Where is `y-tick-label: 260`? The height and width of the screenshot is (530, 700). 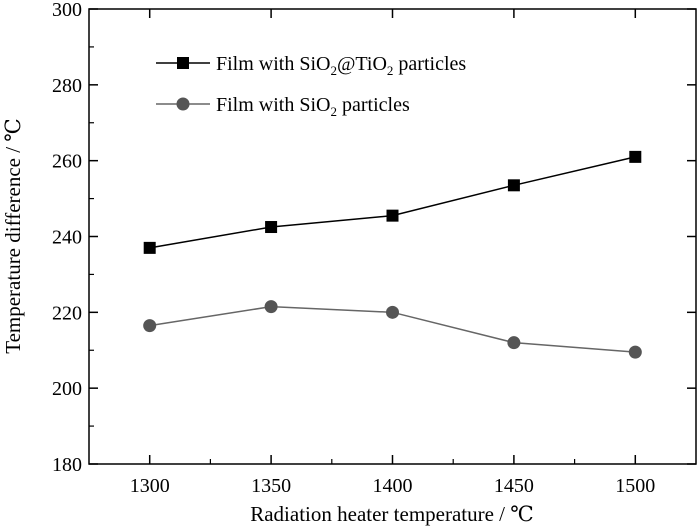
y-tick-label: 260 is located at coordinates (67, 162).